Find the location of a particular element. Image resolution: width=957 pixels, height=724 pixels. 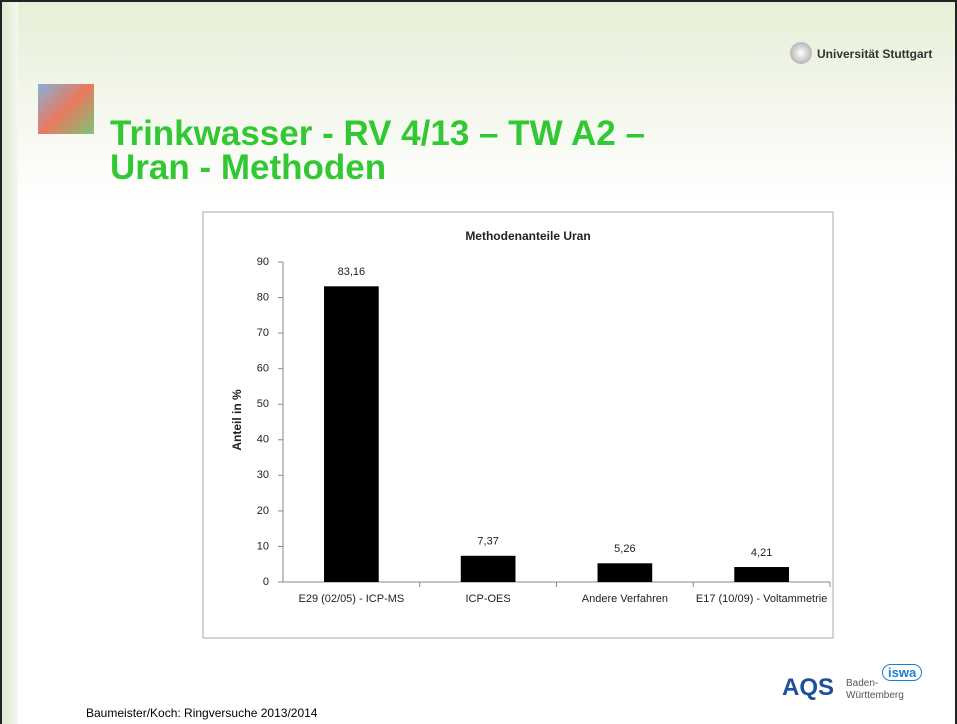

value-label: 4,21 is located at coordinates (761, 553).